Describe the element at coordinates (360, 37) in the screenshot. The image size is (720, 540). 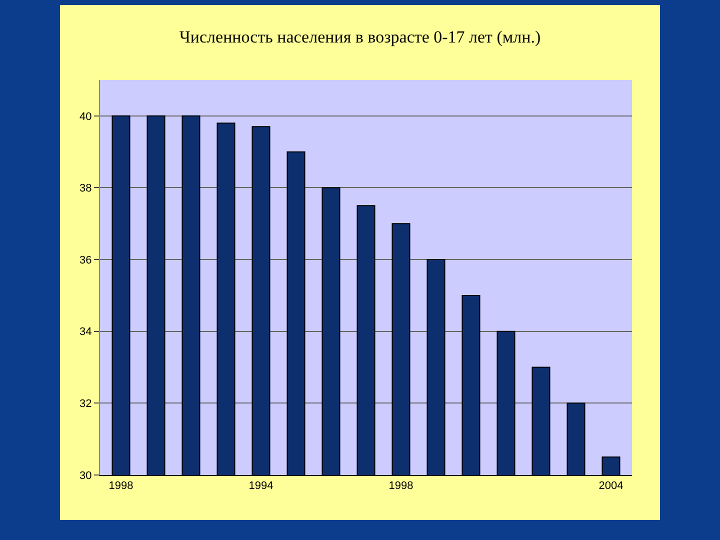
I see `chart-title: Численность населения в возрасте 0-17 лет (млн.)` at that location.